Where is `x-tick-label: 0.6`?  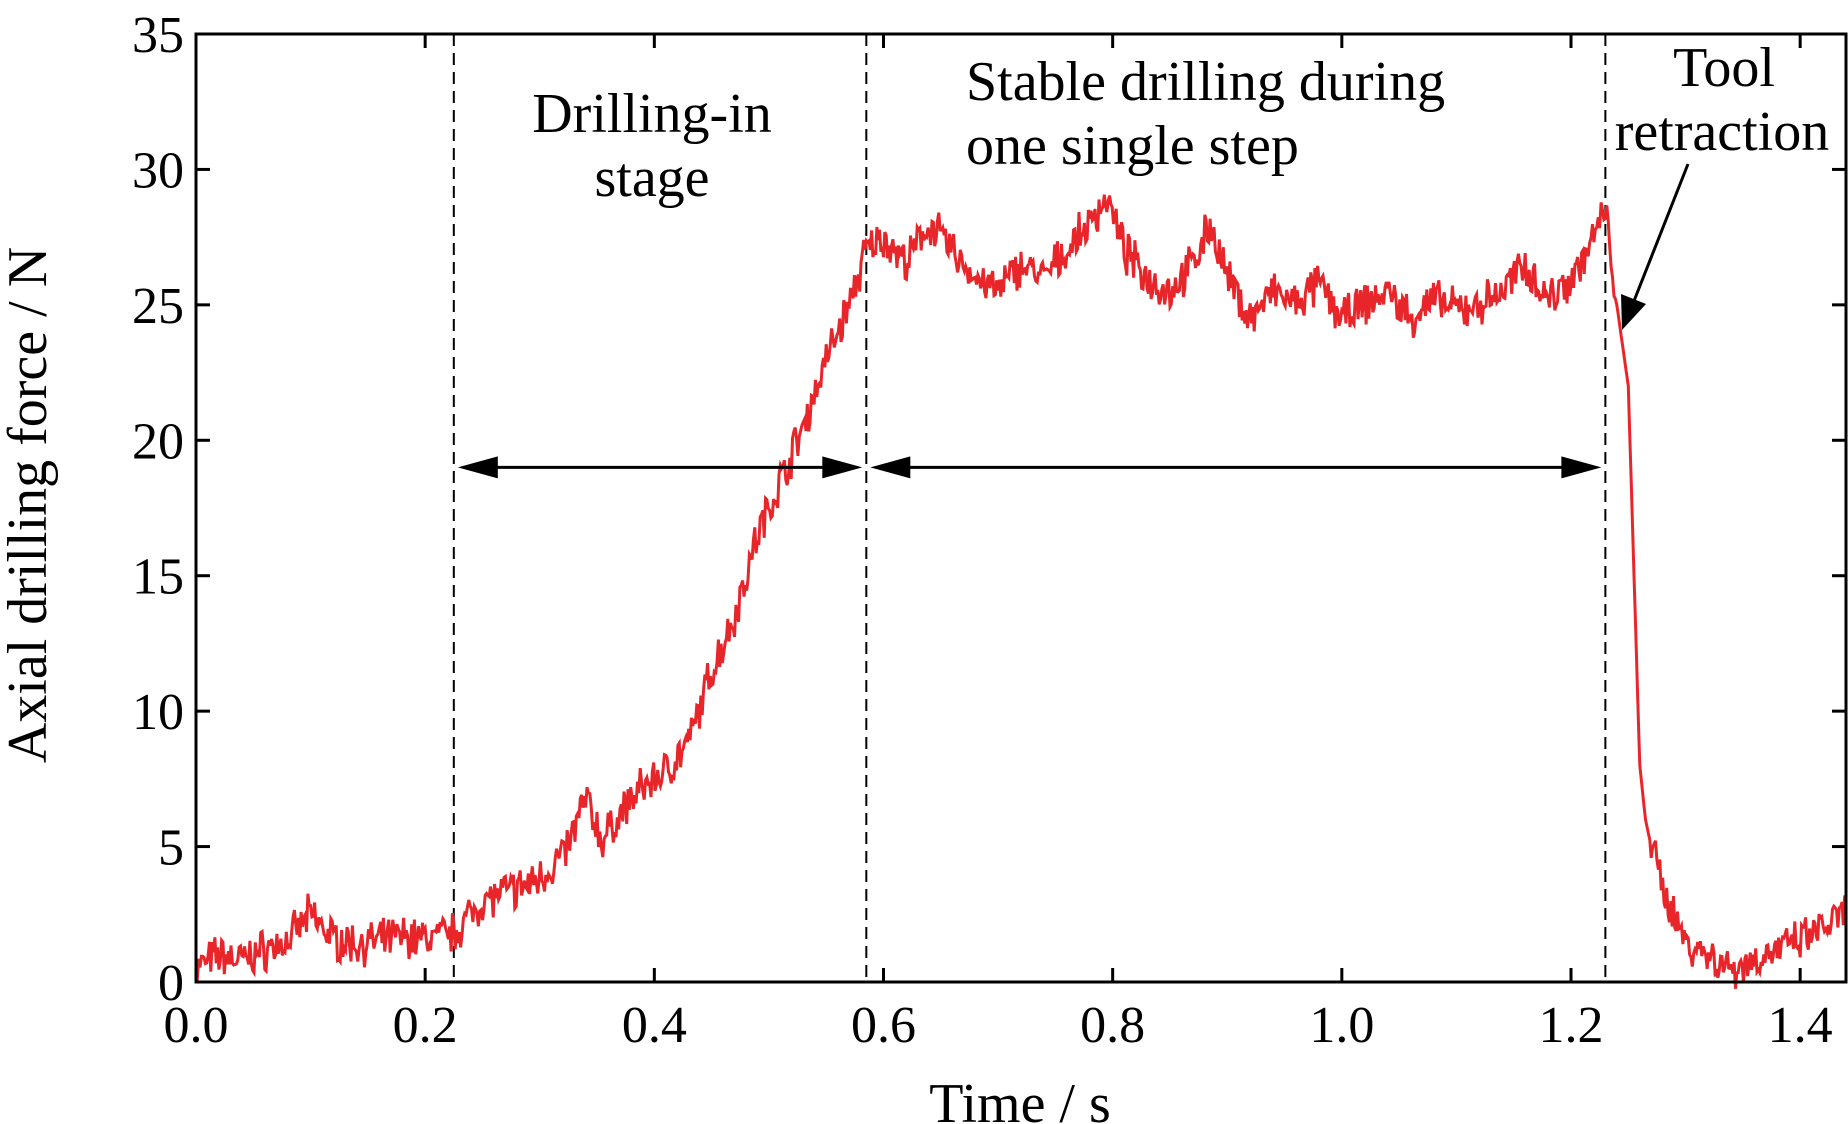 x-tick-label: 0.6 is located at coordinates (883, 1025).